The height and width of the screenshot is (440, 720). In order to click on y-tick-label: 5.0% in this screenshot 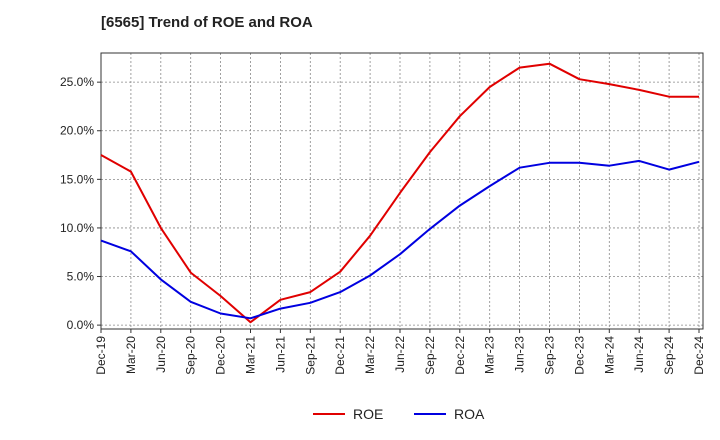, I will do `click(81, 277)`.